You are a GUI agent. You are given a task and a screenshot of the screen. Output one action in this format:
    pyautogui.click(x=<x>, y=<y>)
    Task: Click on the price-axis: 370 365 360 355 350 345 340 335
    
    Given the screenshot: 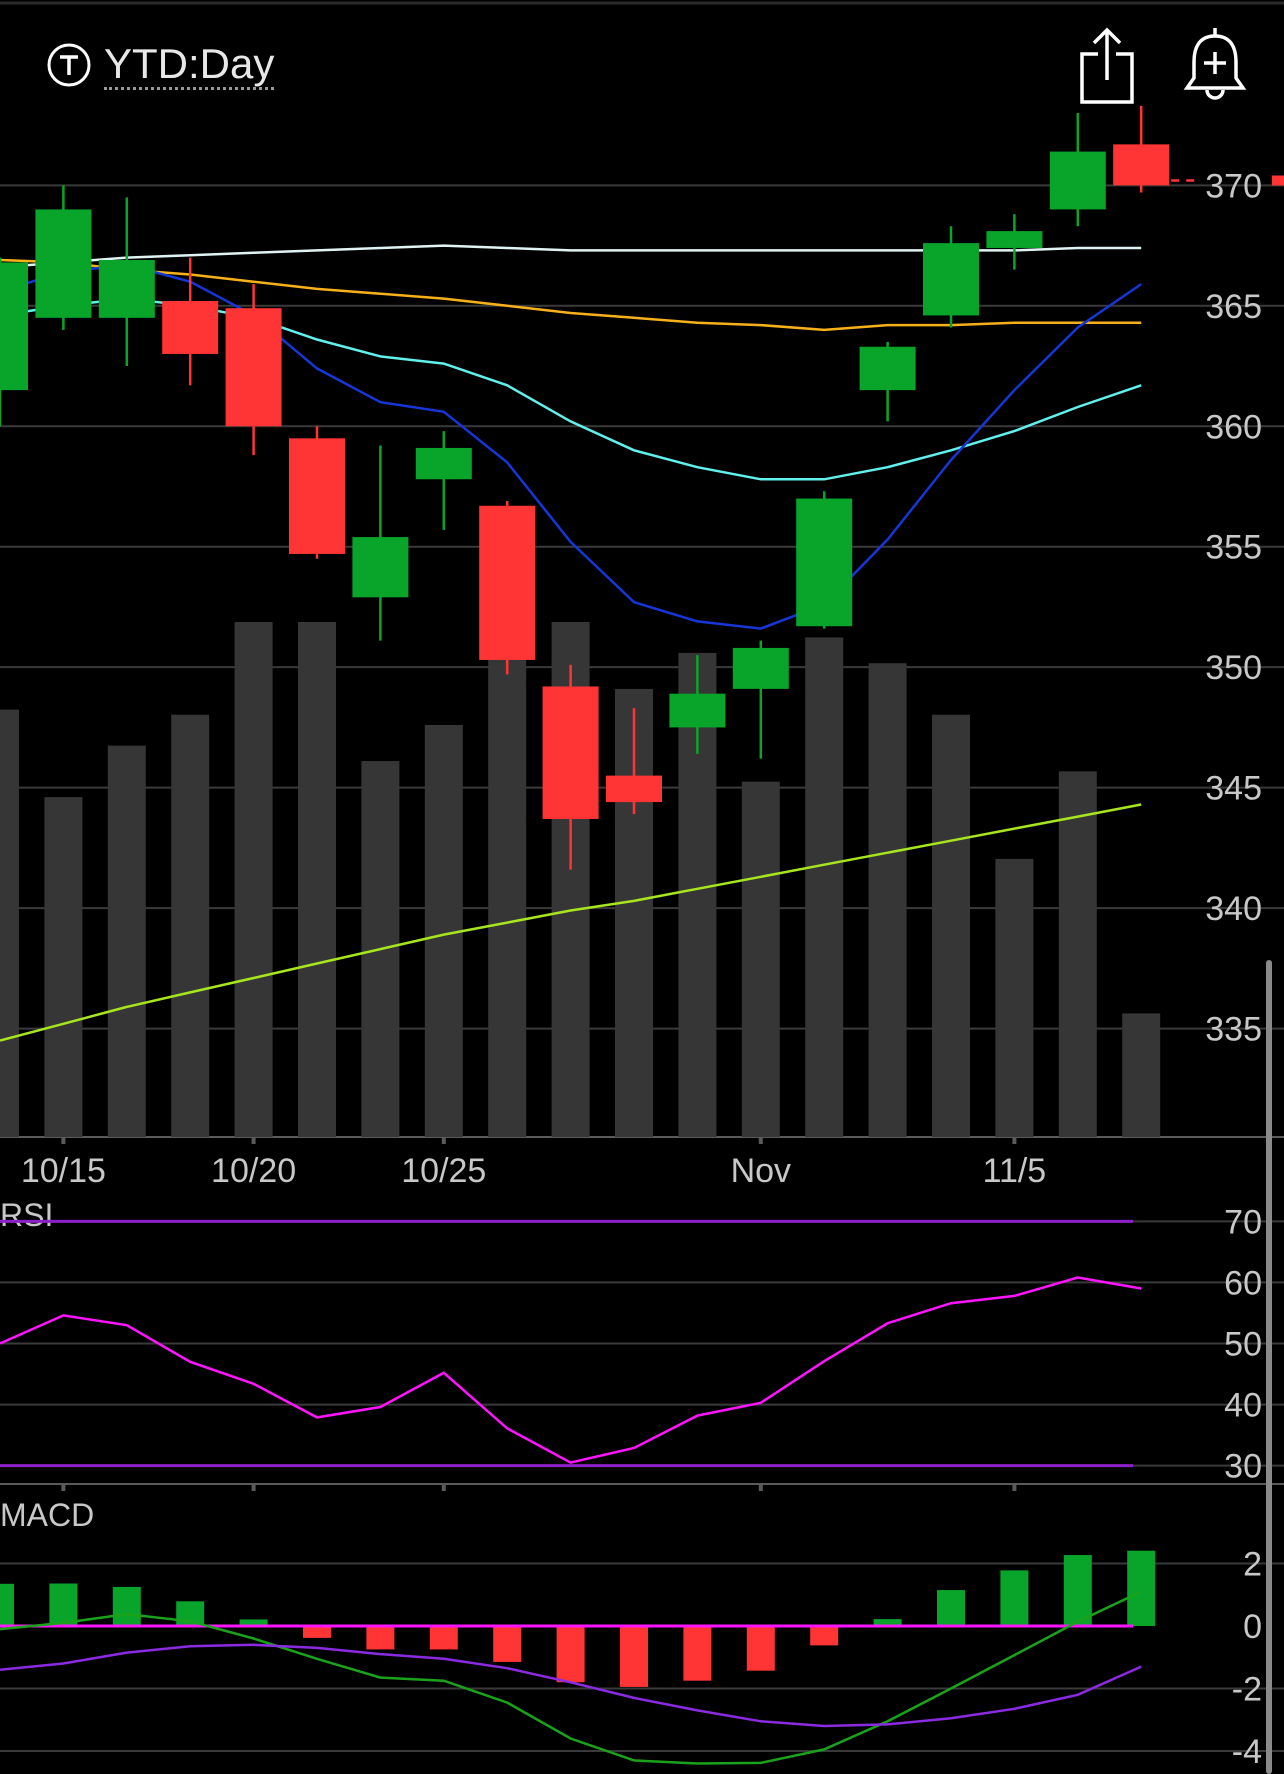 What is the action you would take?
    pyautogui.click(x=1233, y=607)
    